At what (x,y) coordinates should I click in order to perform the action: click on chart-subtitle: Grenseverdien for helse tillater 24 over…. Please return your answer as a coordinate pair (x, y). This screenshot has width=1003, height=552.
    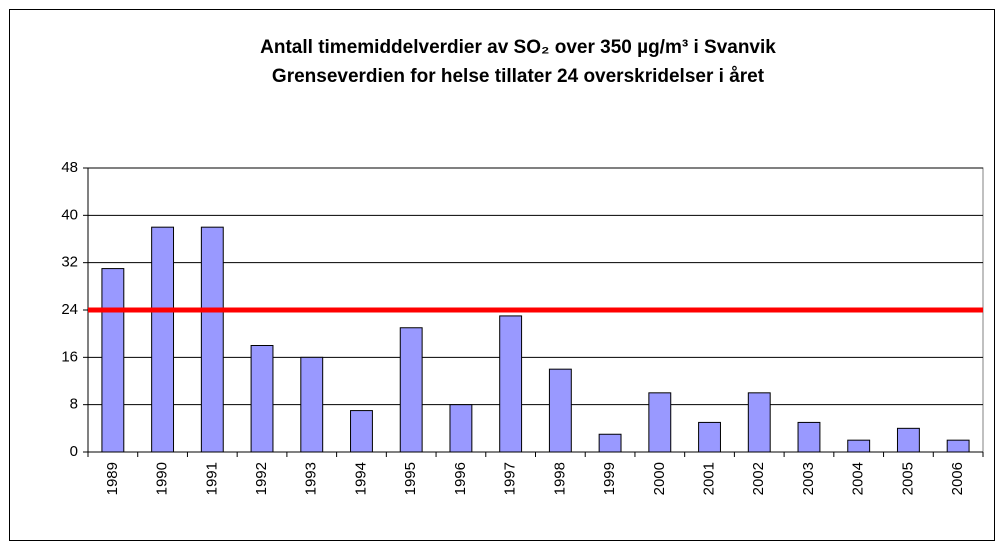
    Looking at the image, I should click on (518, 76).